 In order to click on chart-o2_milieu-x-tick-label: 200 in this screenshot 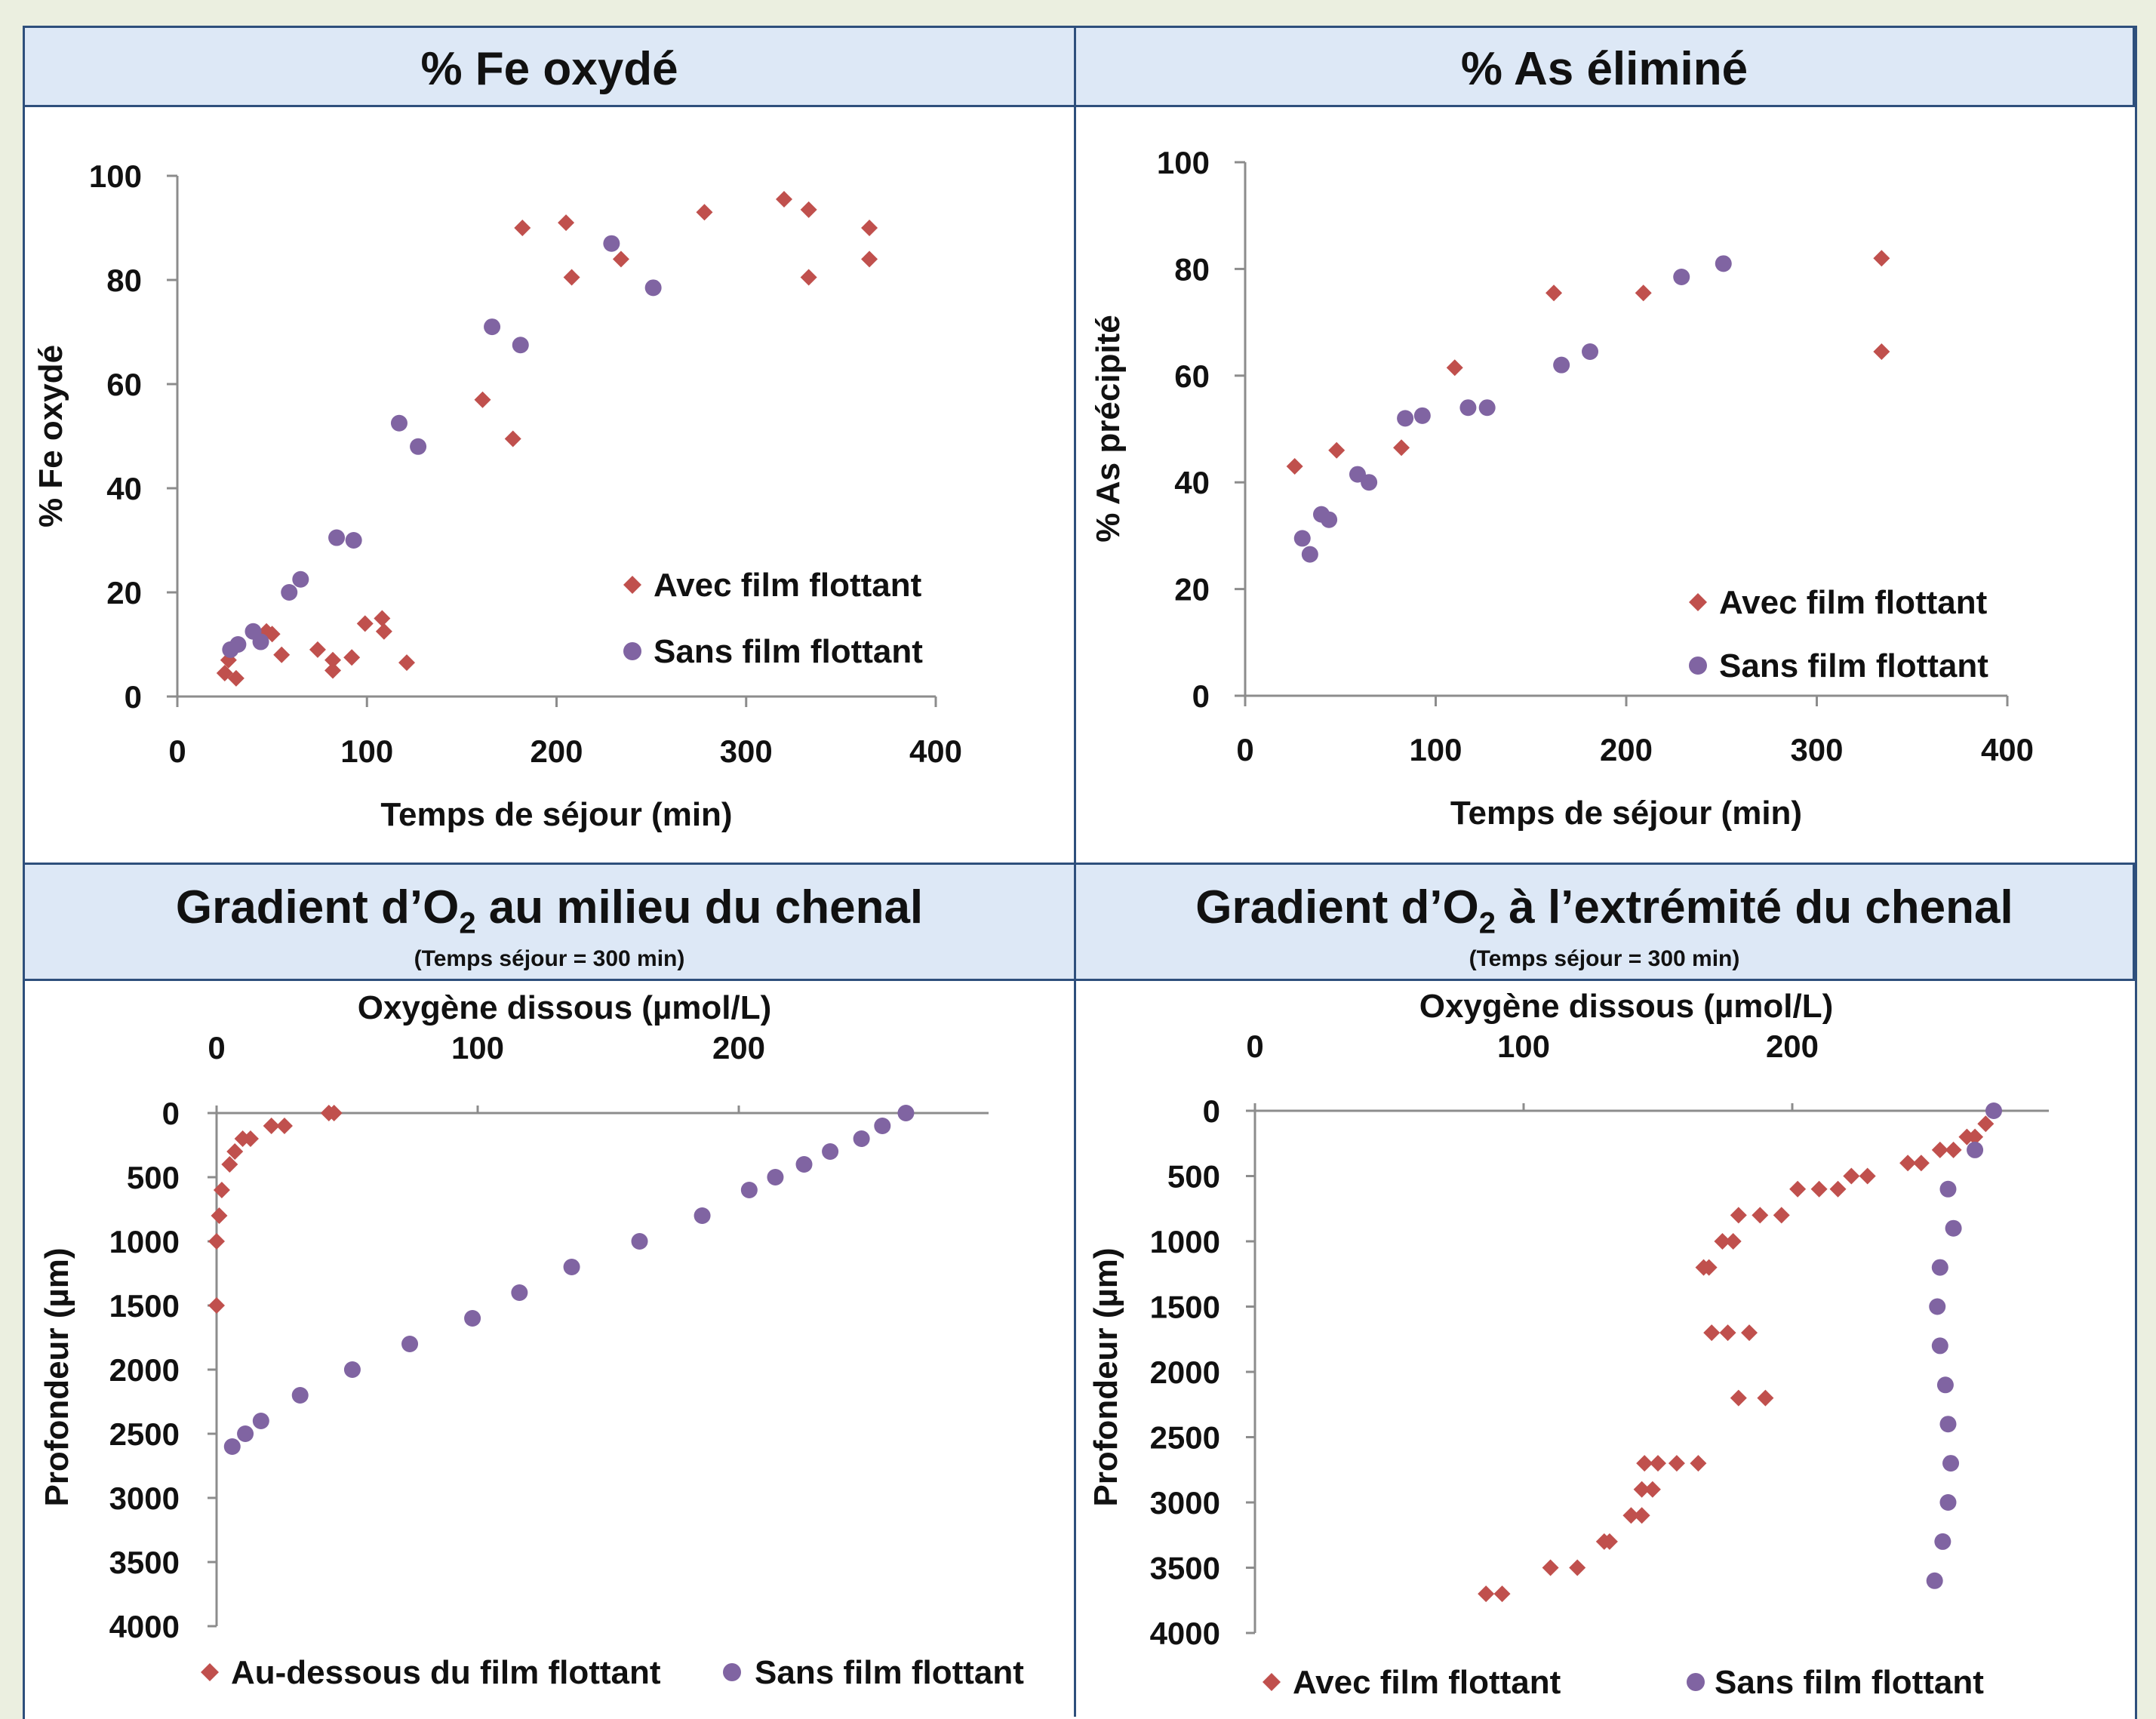, I will do `click(738, 1048)`.